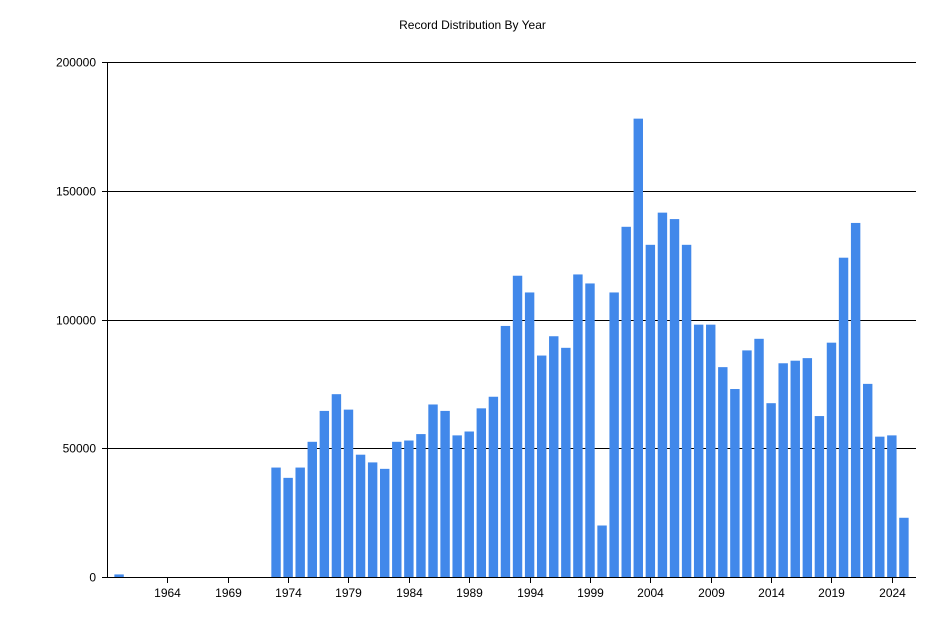 The width and height of the screenshot is (945, 630). What do you see at coordinates (76, 321) in the screenshot?
I see `y-tick-label: 100000` at bounding box center [76, 321].